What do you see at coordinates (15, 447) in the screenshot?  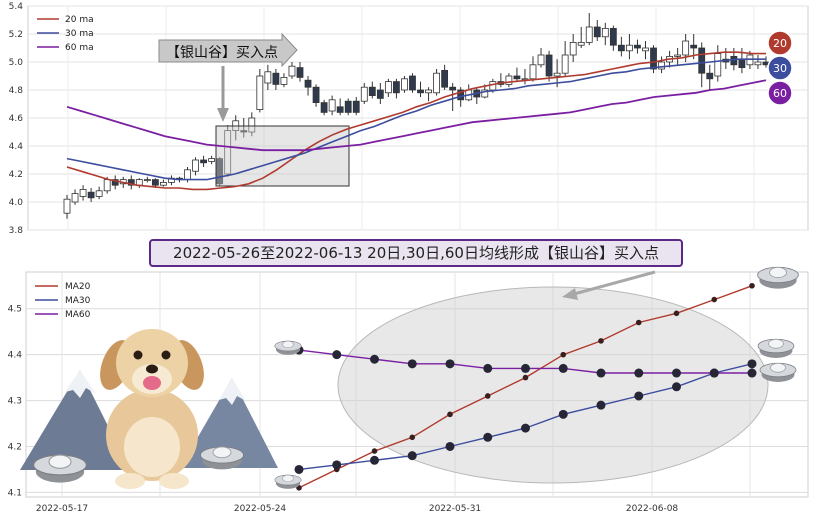 I see `y-tick-label: 4.2` at bounding box center [15, 447].